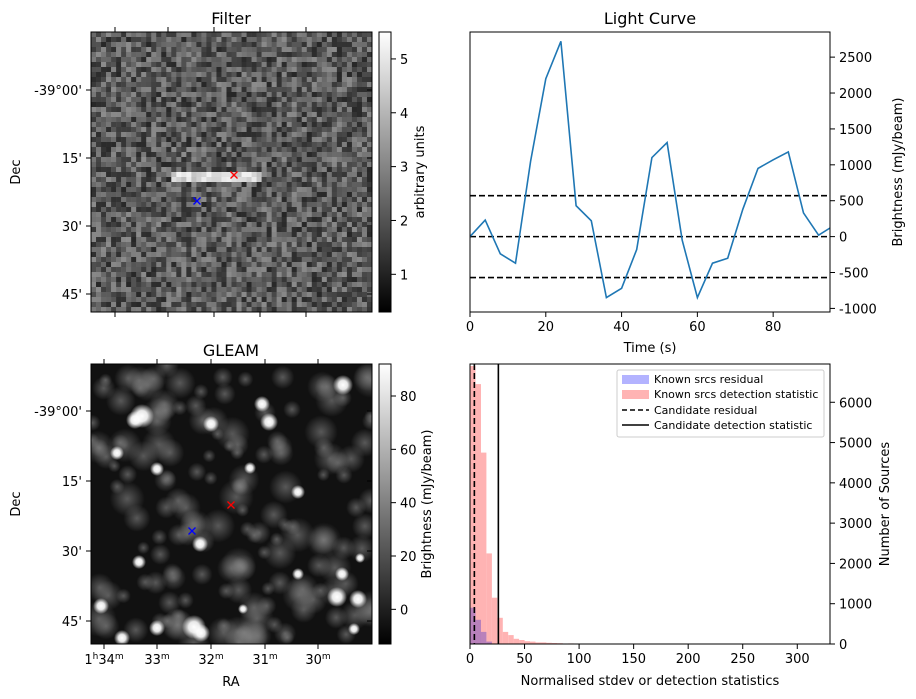 This screenshot has height=699, width=916. Describe the element at coordinates (855, 166) in the screenshot. I see `lc-y-tick-label: 1000` at that location.